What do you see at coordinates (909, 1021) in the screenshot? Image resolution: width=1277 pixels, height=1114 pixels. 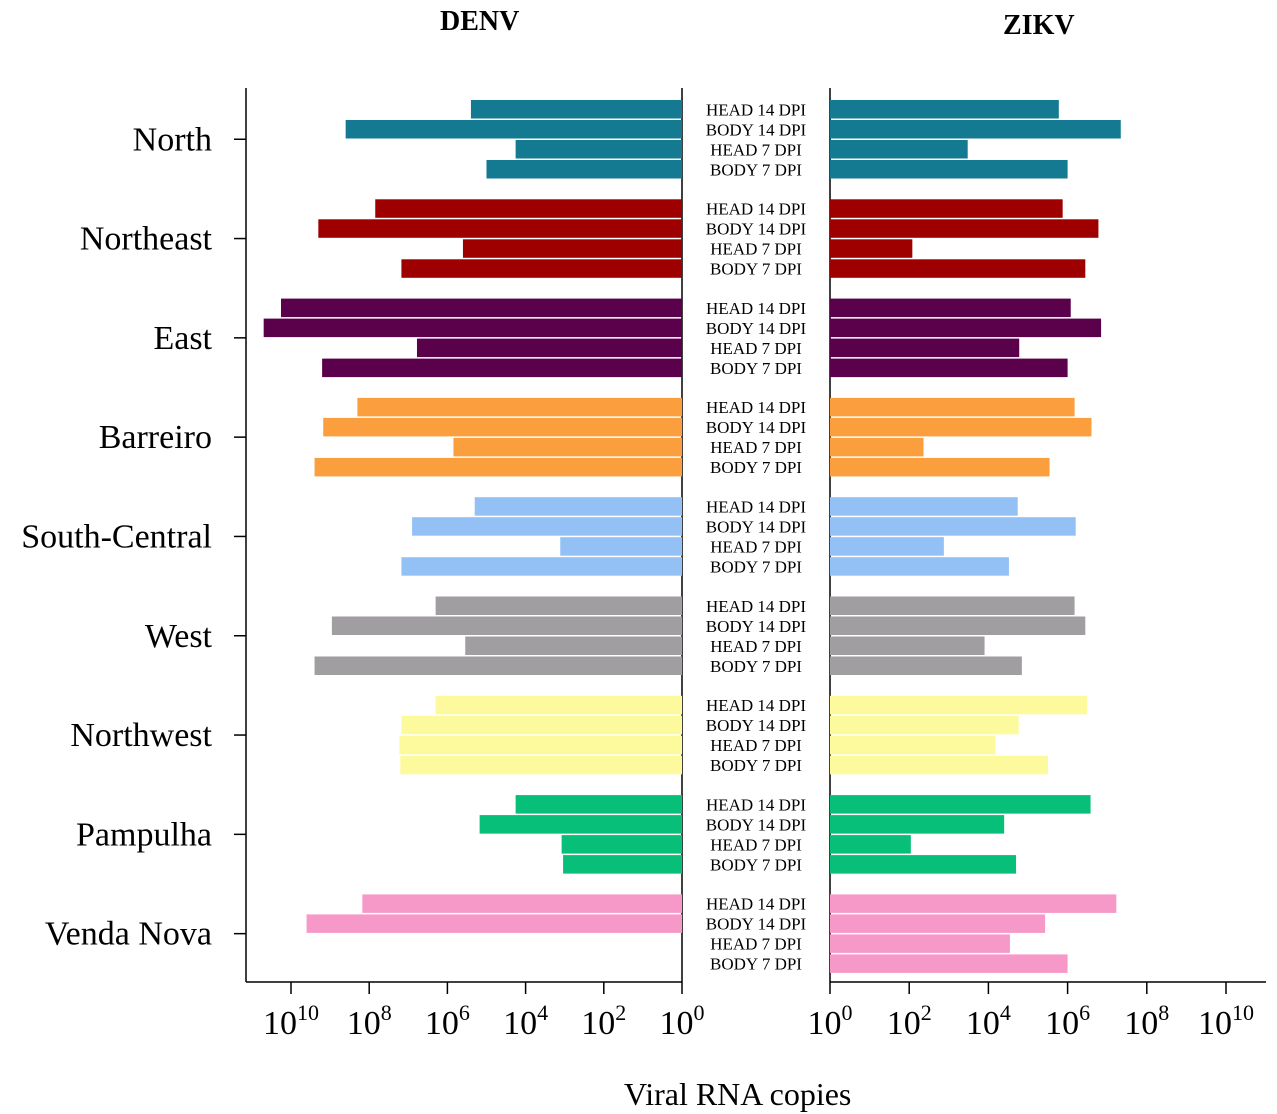 I see `zikv-x-tick-label: 10²` at bounding box center [909, 1021].